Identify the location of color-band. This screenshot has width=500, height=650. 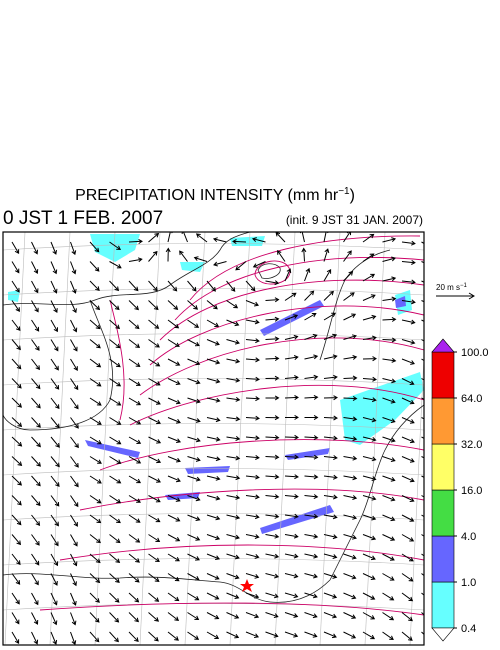
(443, 421).